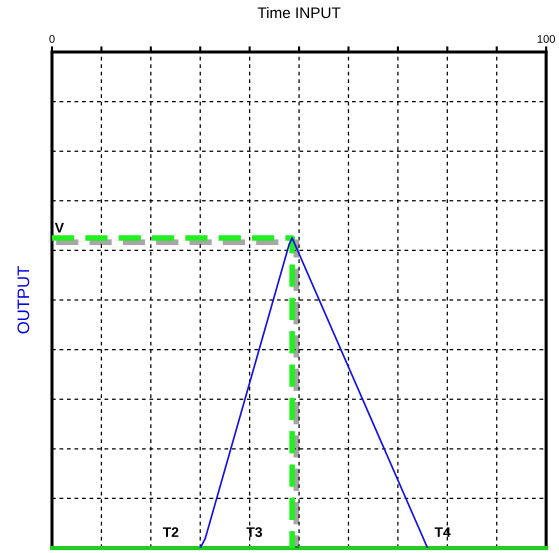 Image resolution: width=559 pixels, height=553 pixels. Describe the element at coordinates (23, 300) in the screenshot. I see `y-axis-title: OUTPUT` at that location.